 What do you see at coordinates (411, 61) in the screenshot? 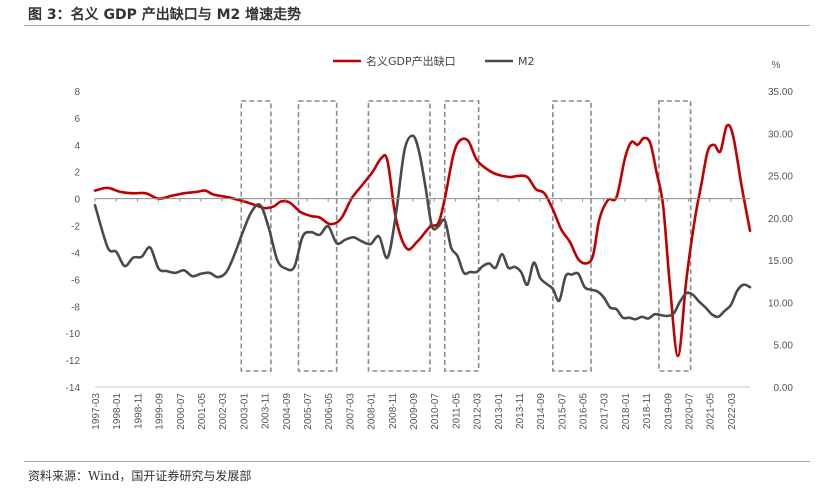
I see `legend-label-gdp-gap: 名义GDP产出缺口` at bounding box center [411, 61].